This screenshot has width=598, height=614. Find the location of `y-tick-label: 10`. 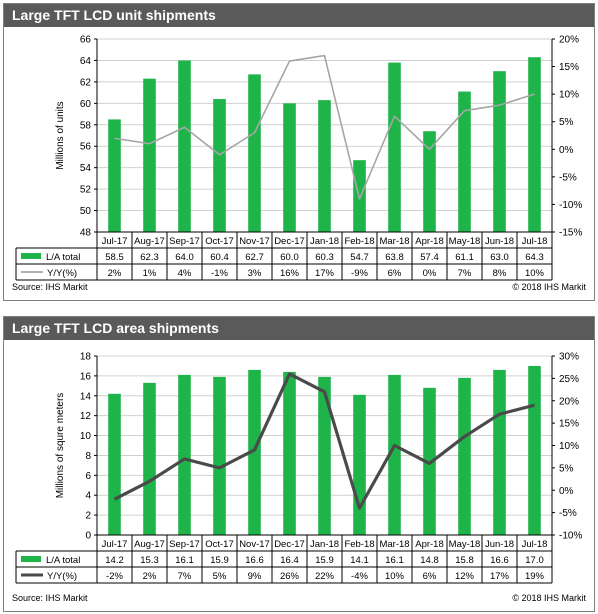

y-tick-label: 10 is located at coordinates (86, 436).